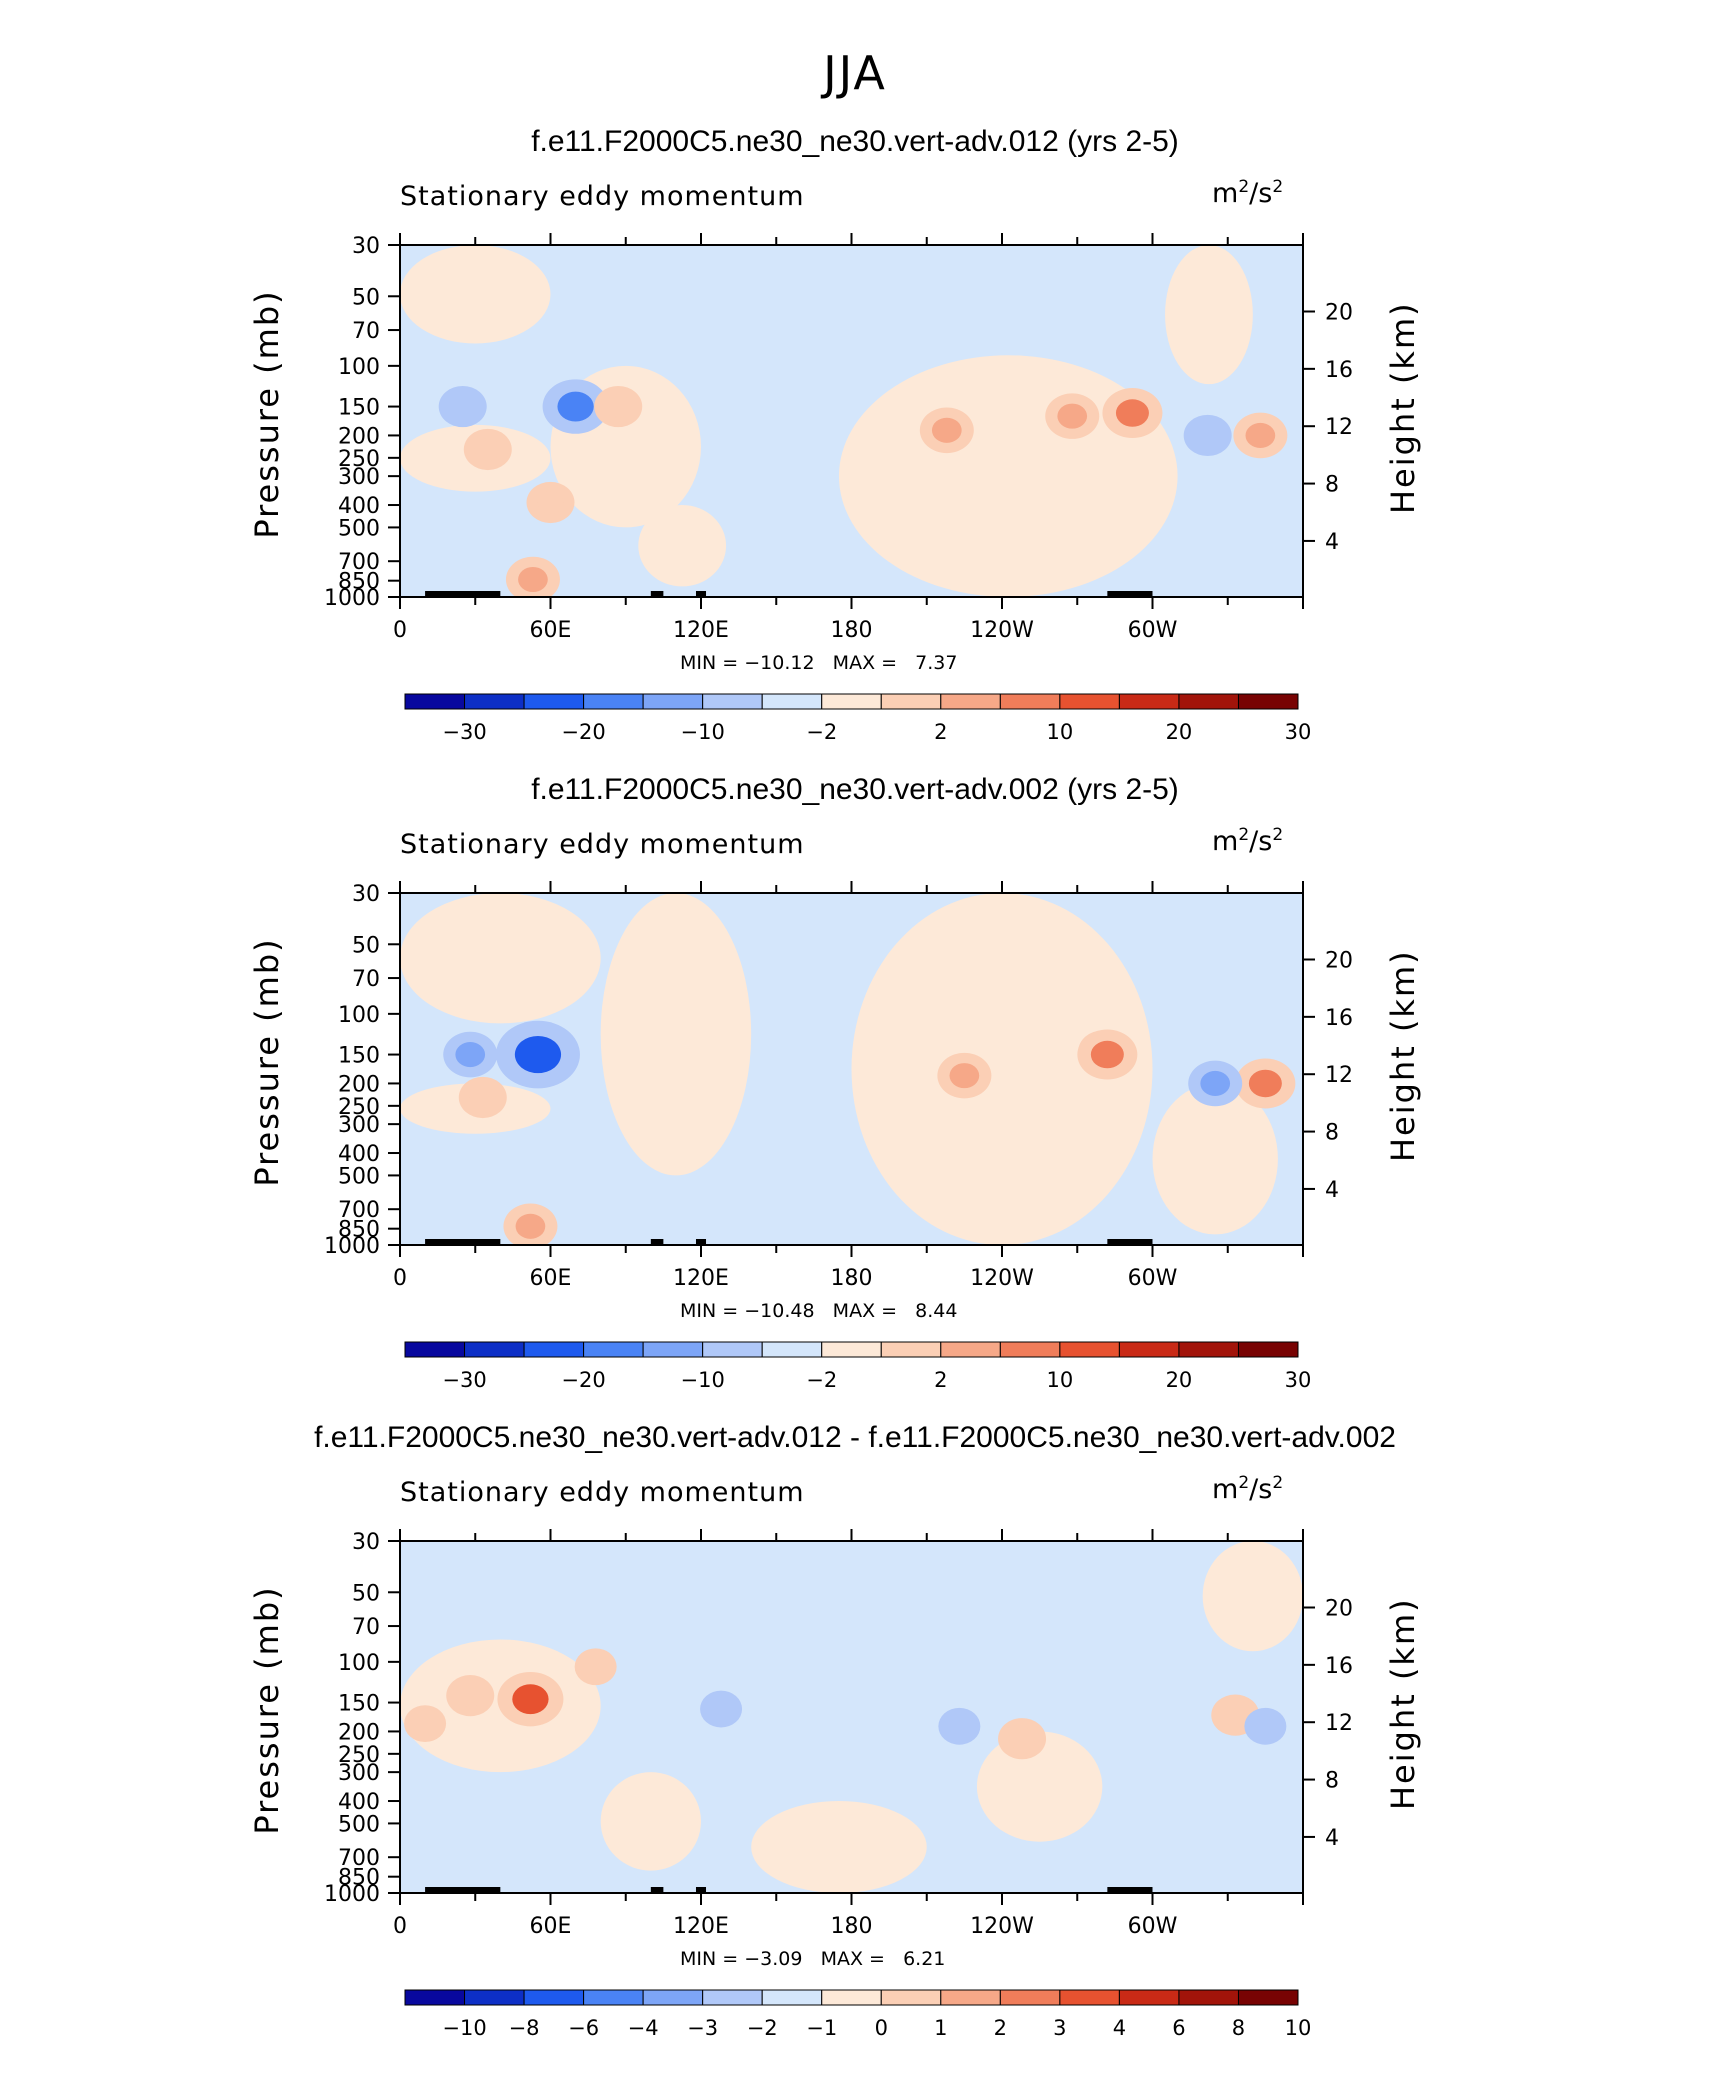  Describe the element at coordinates (1002, 1926) in the screenshot. I see `x-tick-label: 120W` at that location.